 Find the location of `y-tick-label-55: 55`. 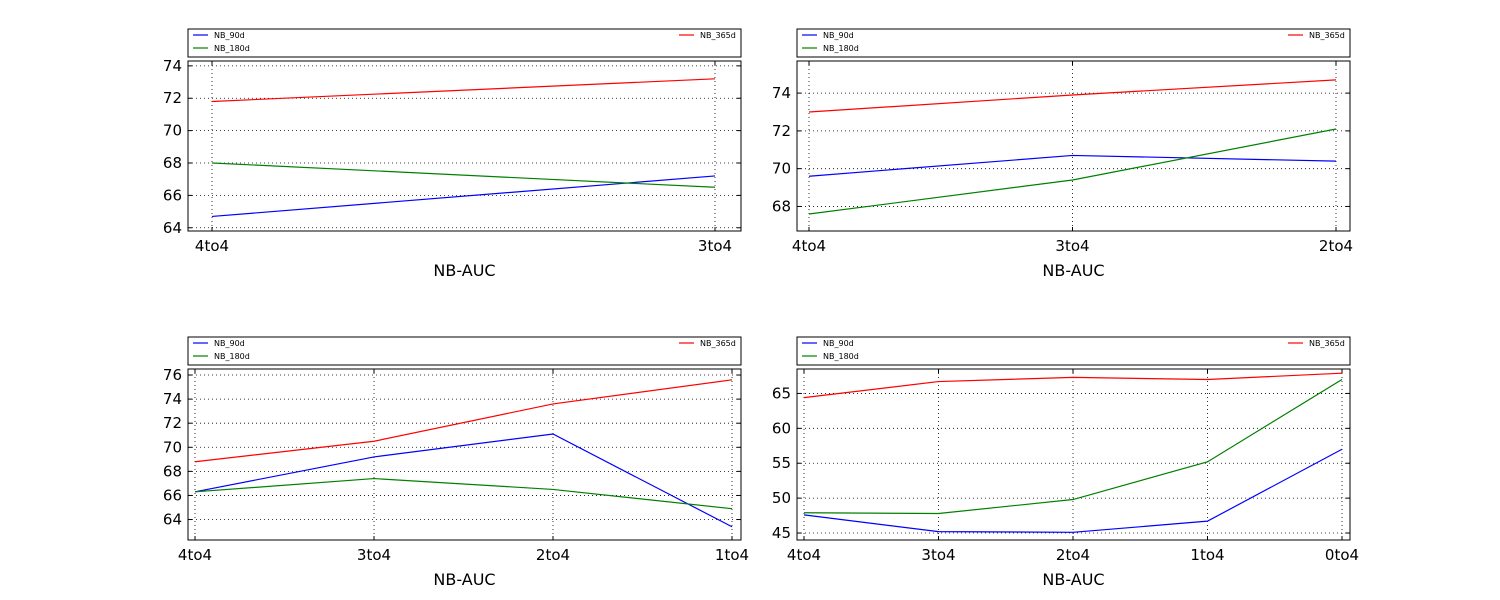

y-tick-label-55: 55 is located at coordinates (781, 463).